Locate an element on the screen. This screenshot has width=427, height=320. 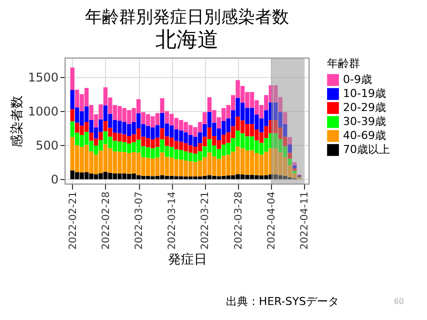
legend-label: 40-69歳 is located at coordinates (364, 135).